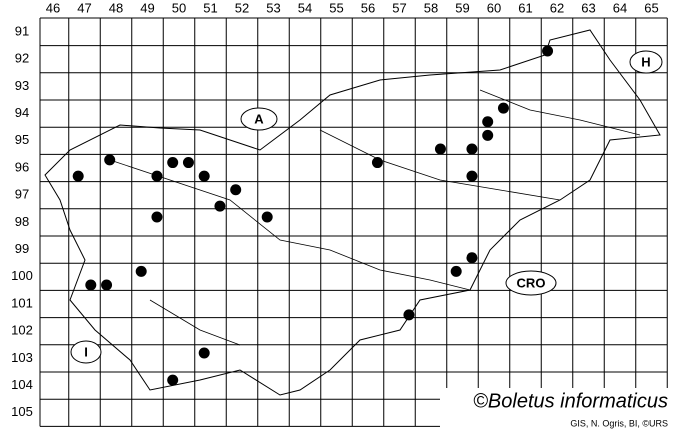 Image resolution: width=680 pixels, height=441 pixels. I want to click on row-label: 91, so click(22, 30).